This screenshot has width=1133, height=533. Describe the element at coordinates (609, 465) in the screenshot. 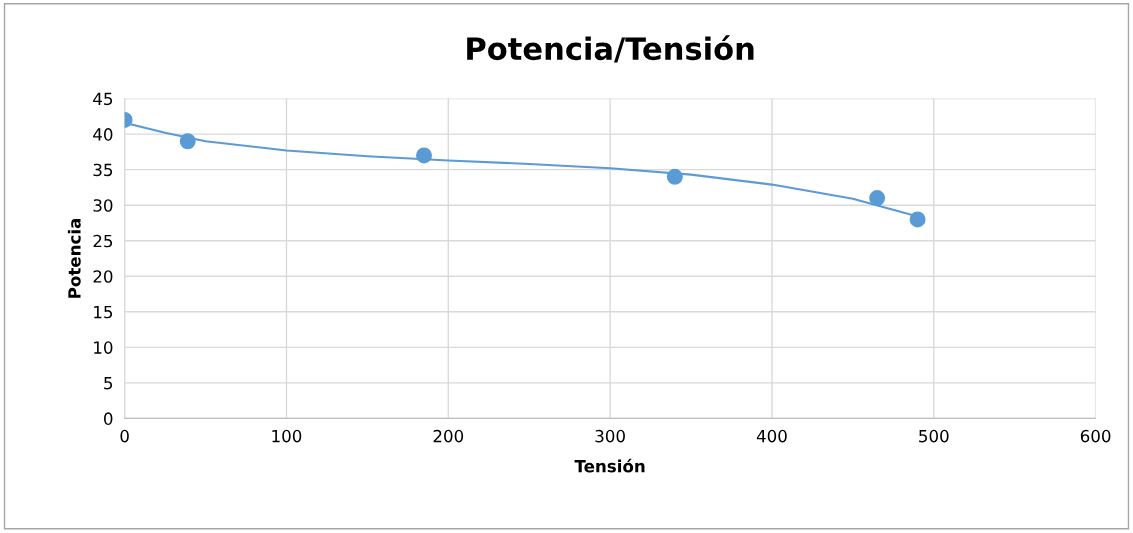

I see `x-axis-title: Tensión` at that location.